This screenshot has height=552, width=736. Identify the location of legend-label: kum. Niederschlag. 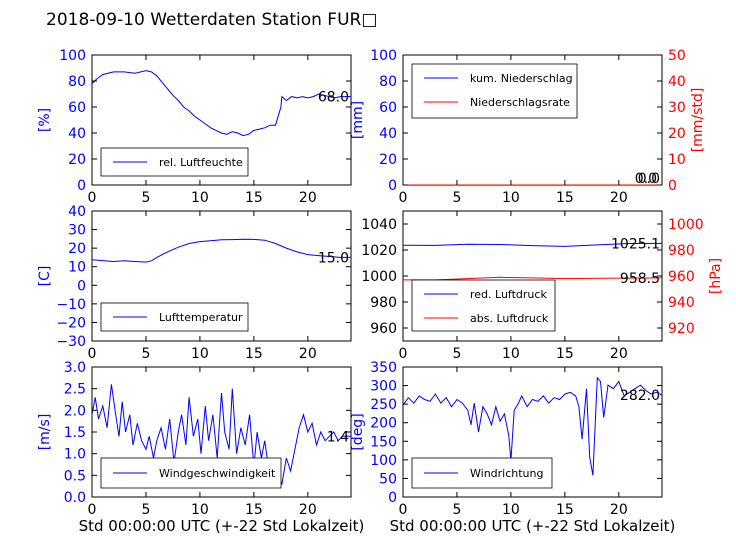
(521, 78).